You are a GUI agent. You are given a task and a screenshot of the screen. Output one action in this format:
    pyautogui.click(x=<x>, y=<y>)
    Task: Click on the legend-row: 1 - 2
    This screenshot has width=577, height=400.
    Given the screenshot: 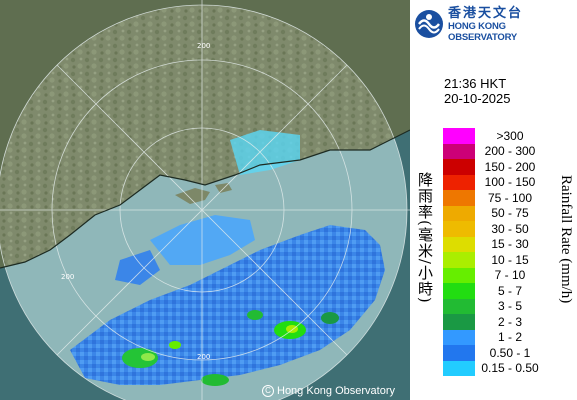 What is the action you would take?
    pyautogui.click(x=494, y=337)
    